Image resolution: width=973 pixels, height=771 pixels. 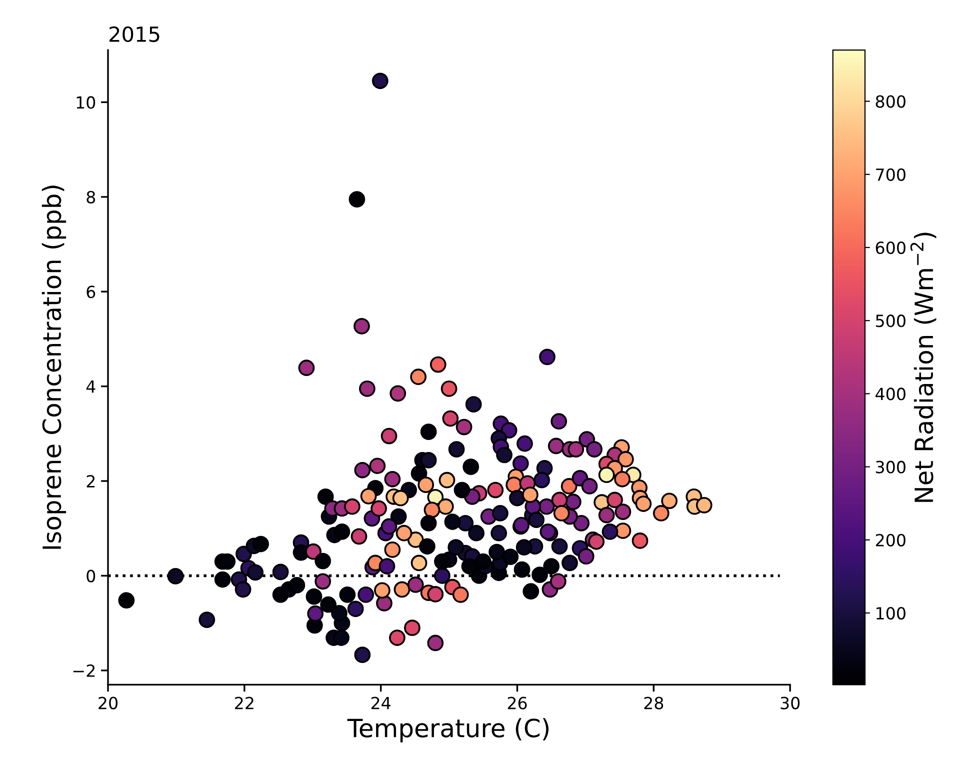 I want to click on color-bar-label: 100, so click(x=891, y=613).